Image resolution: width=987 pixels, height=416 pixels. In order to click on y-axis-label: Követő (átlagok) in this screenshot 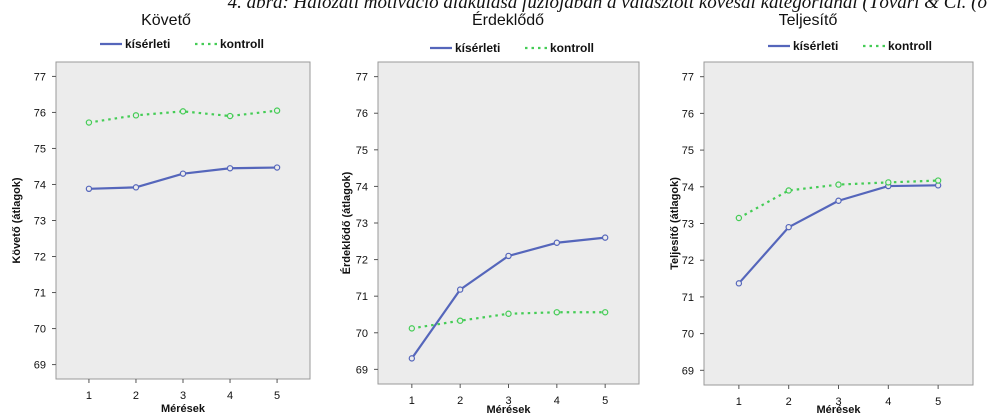, I will do `click(17, 220)`.